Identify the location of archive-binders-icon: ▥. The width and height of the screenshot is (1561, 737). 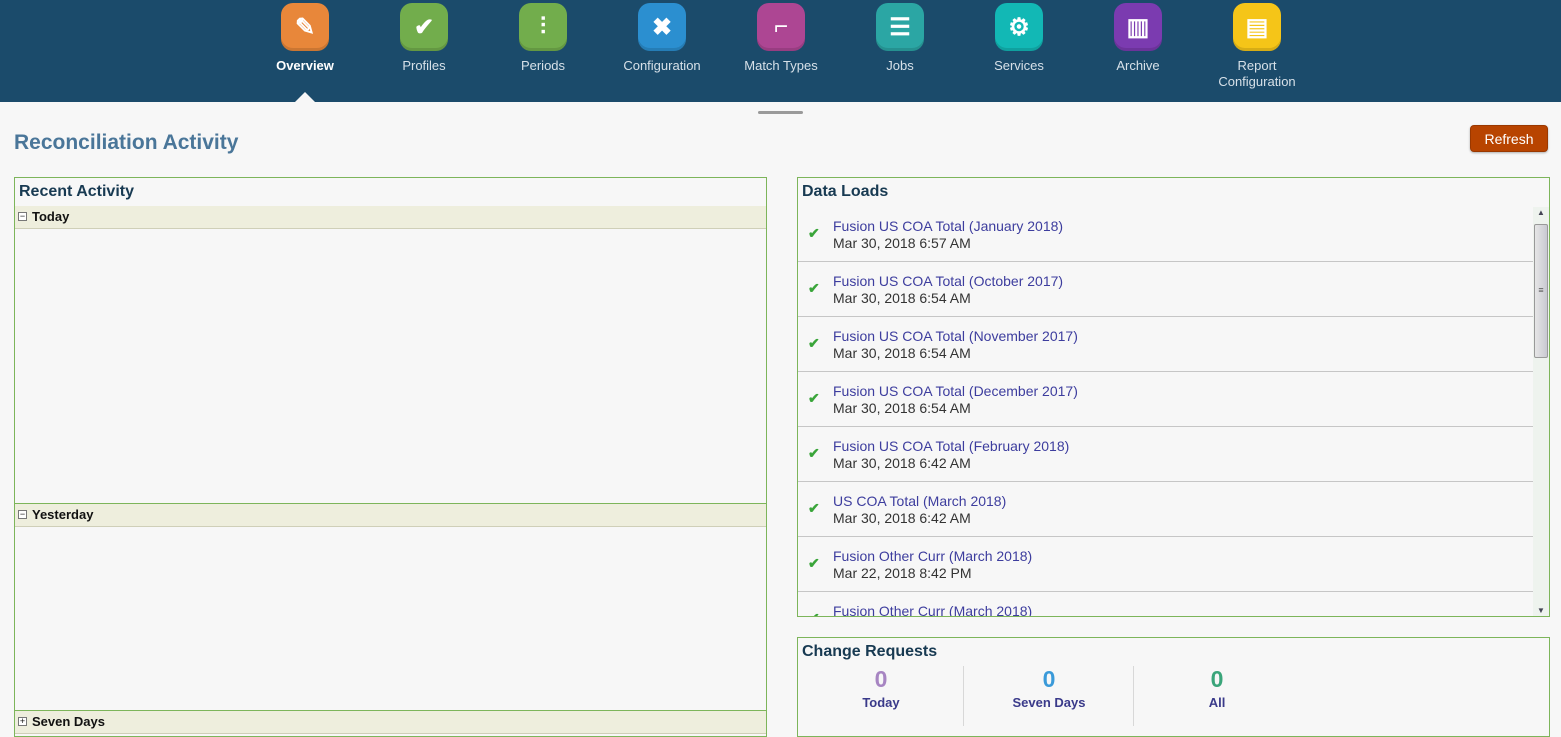
(1138, 27).